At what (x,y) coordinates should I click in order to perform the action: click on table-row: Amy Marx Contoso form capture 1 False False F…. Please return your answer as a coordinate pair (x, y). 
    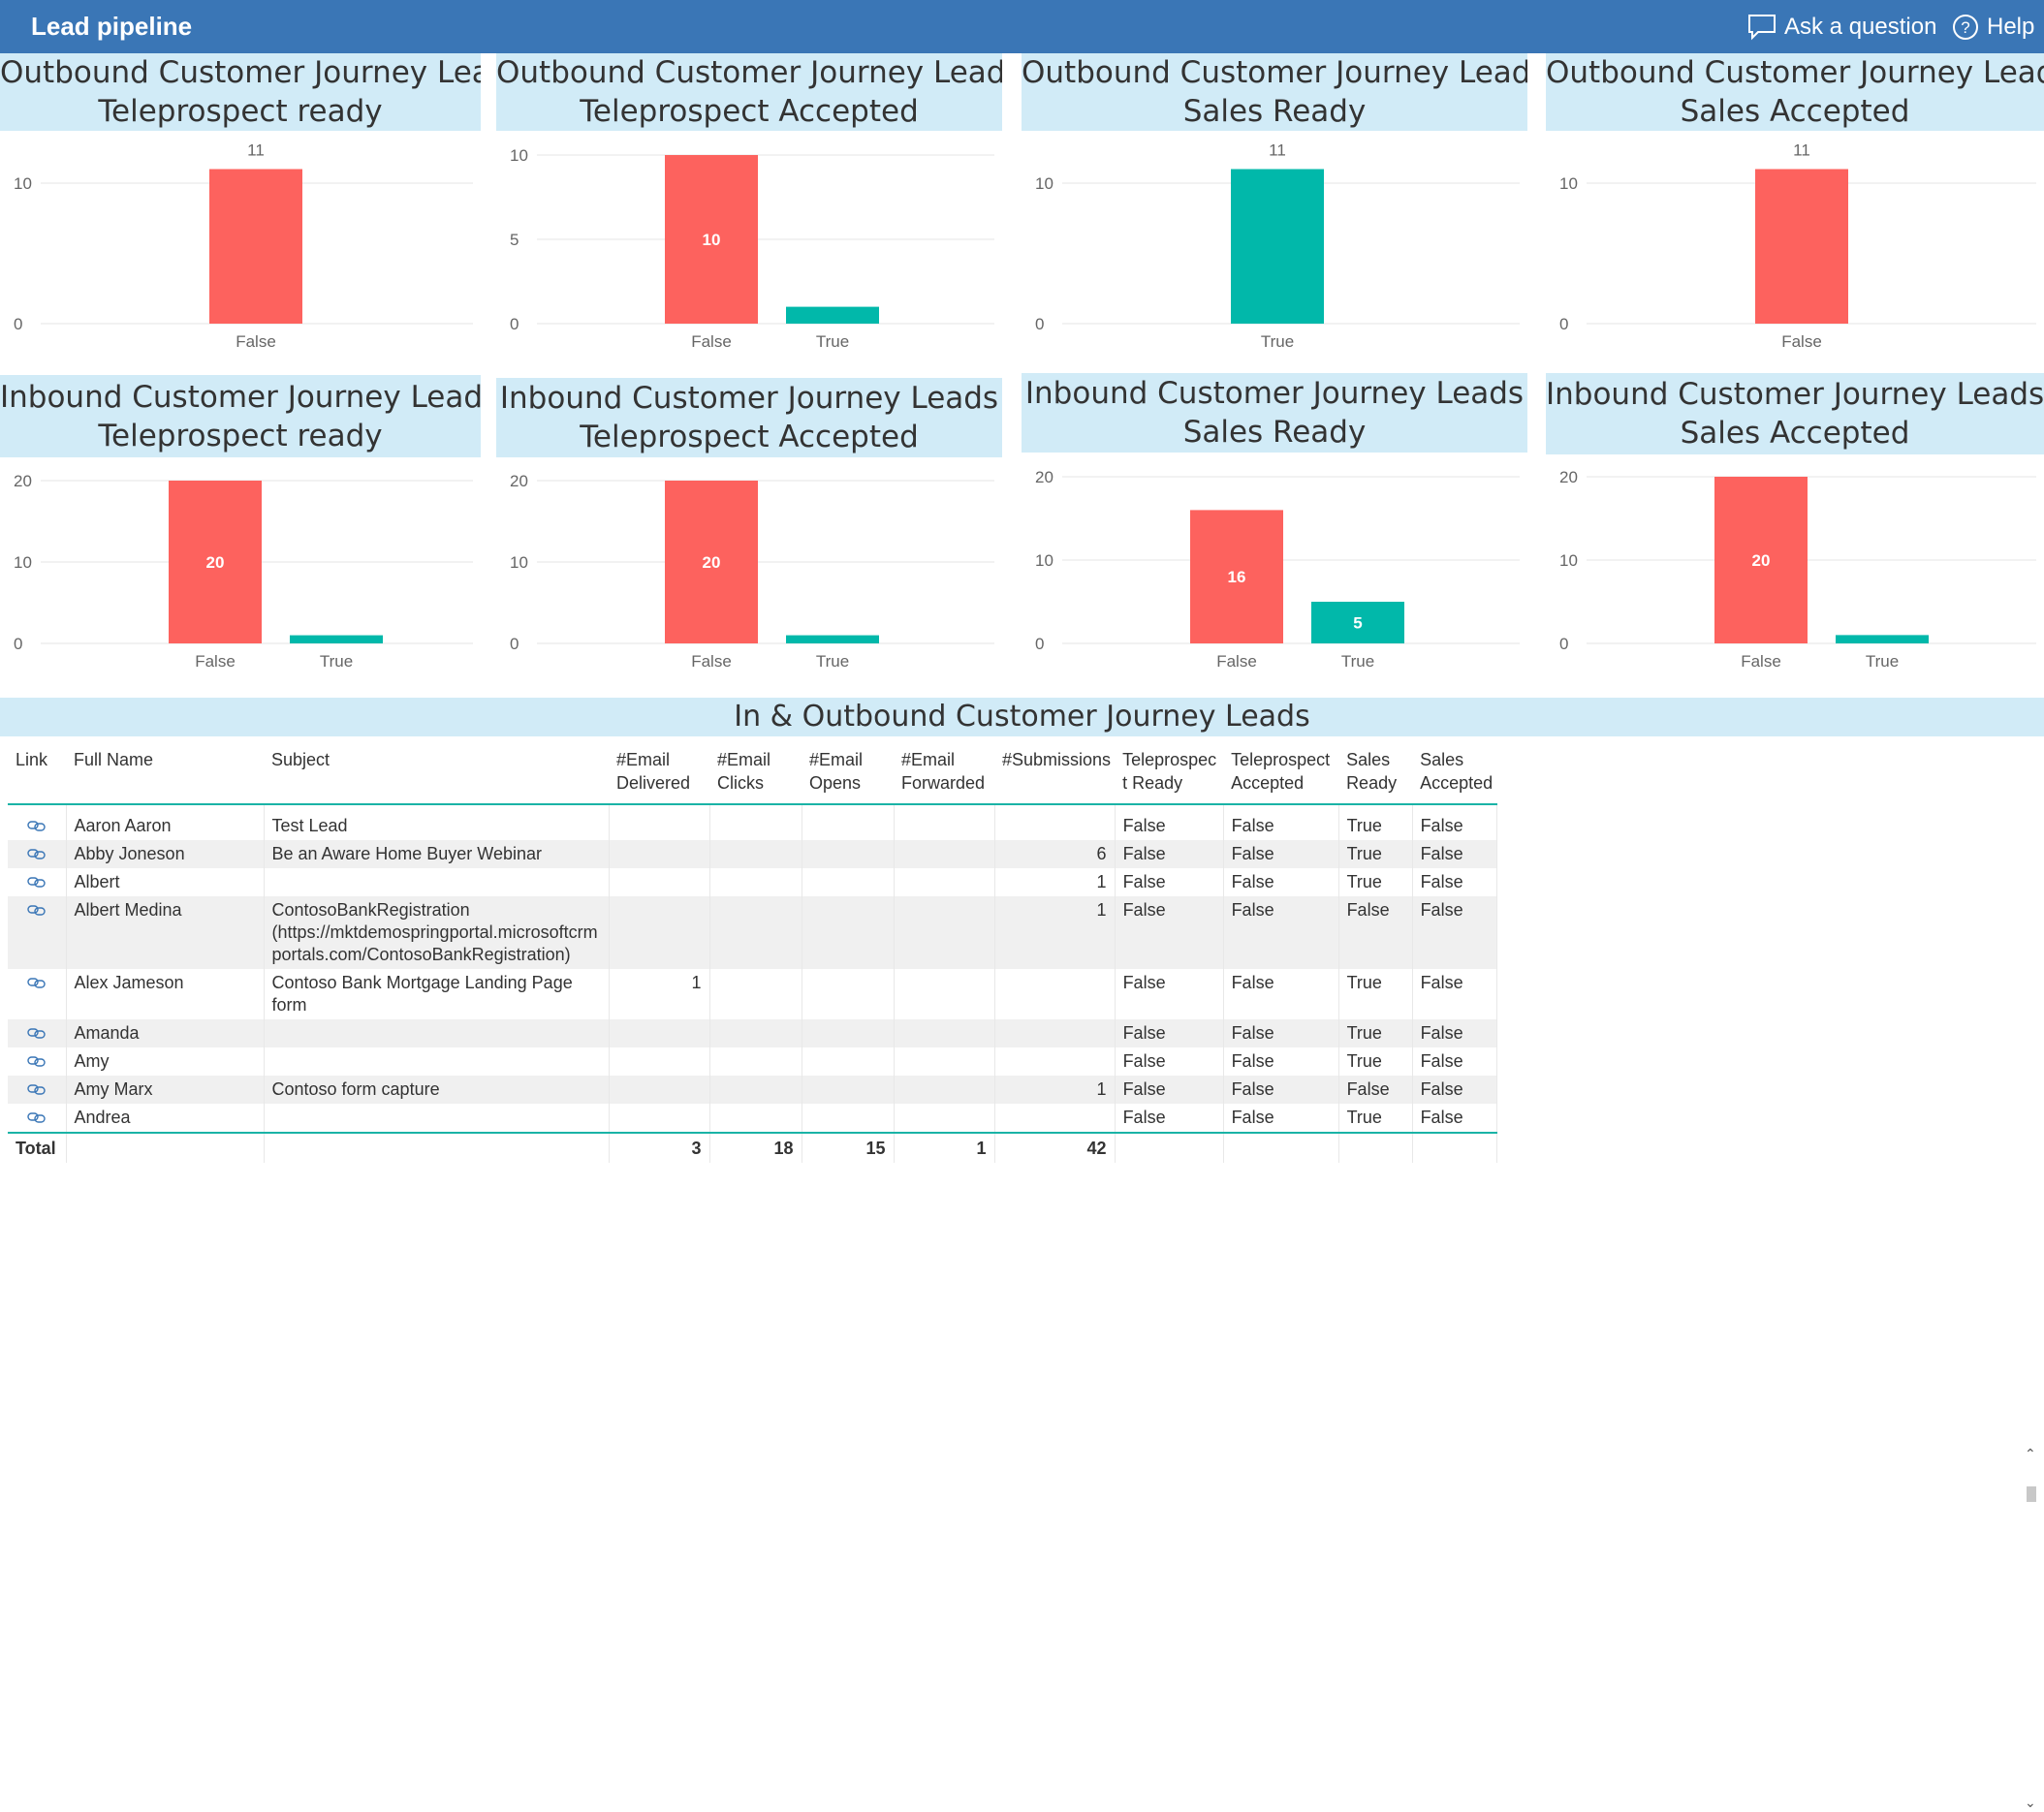
    Looking at the image, I should click on (752, 1090).